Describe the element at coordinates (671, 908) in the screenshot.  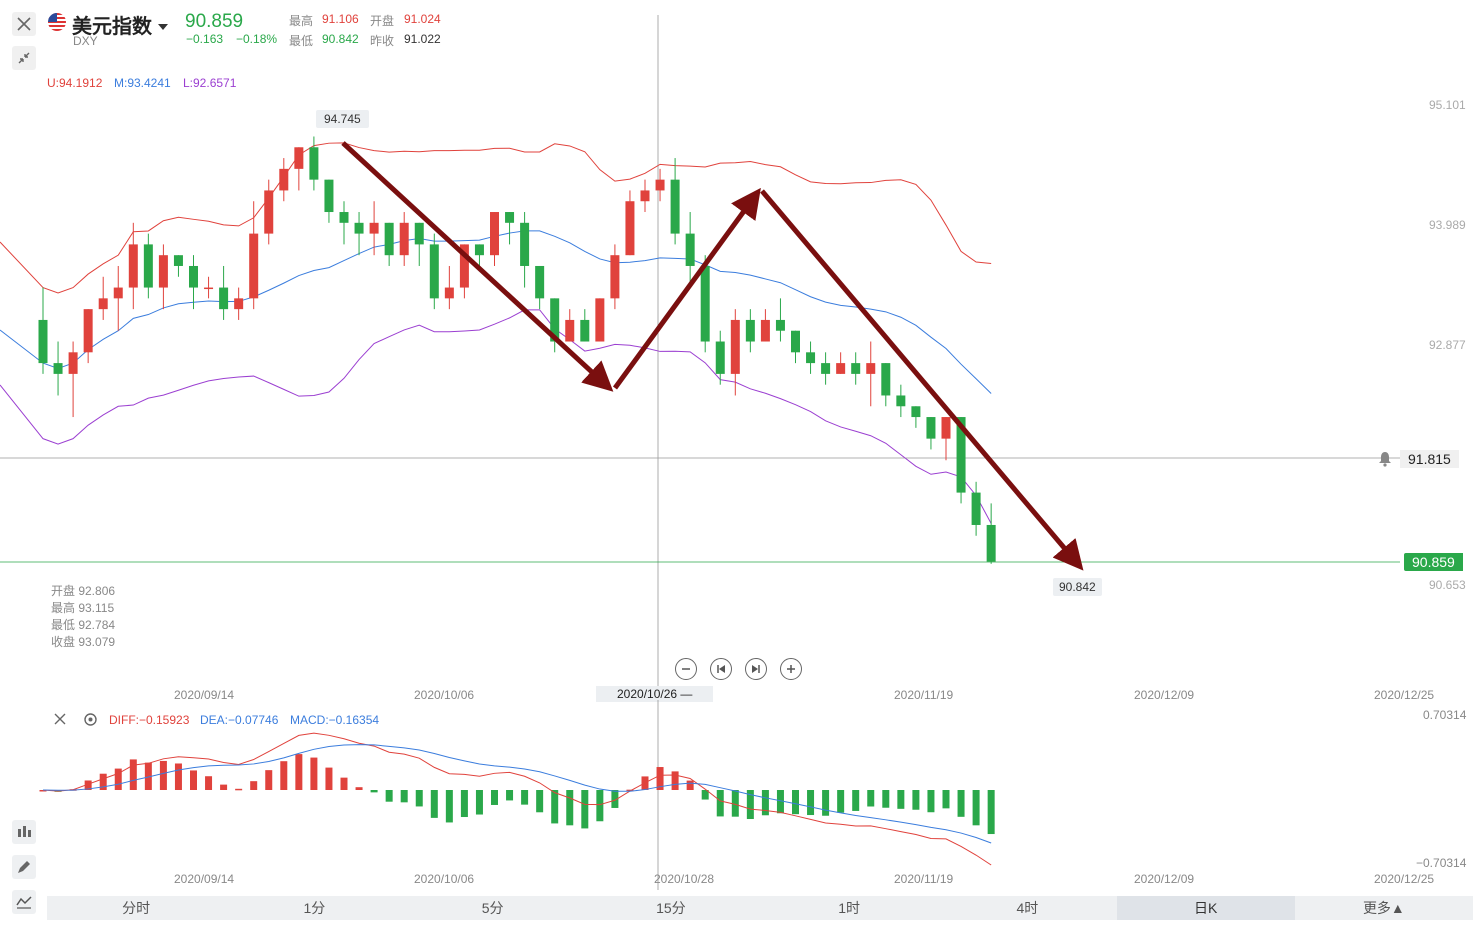
I see `tab-15min: 15分` at that location.